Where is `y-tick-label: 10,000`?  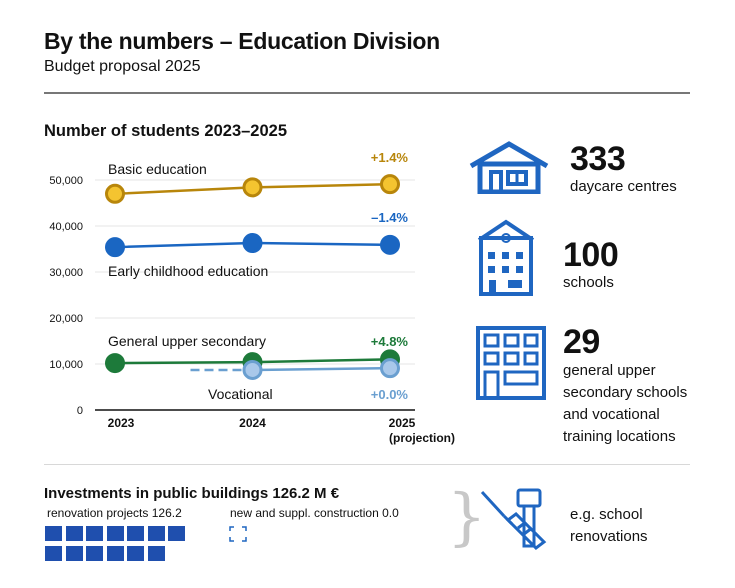 y-tick-label: 10,000 is located at coordinates (66, 365).